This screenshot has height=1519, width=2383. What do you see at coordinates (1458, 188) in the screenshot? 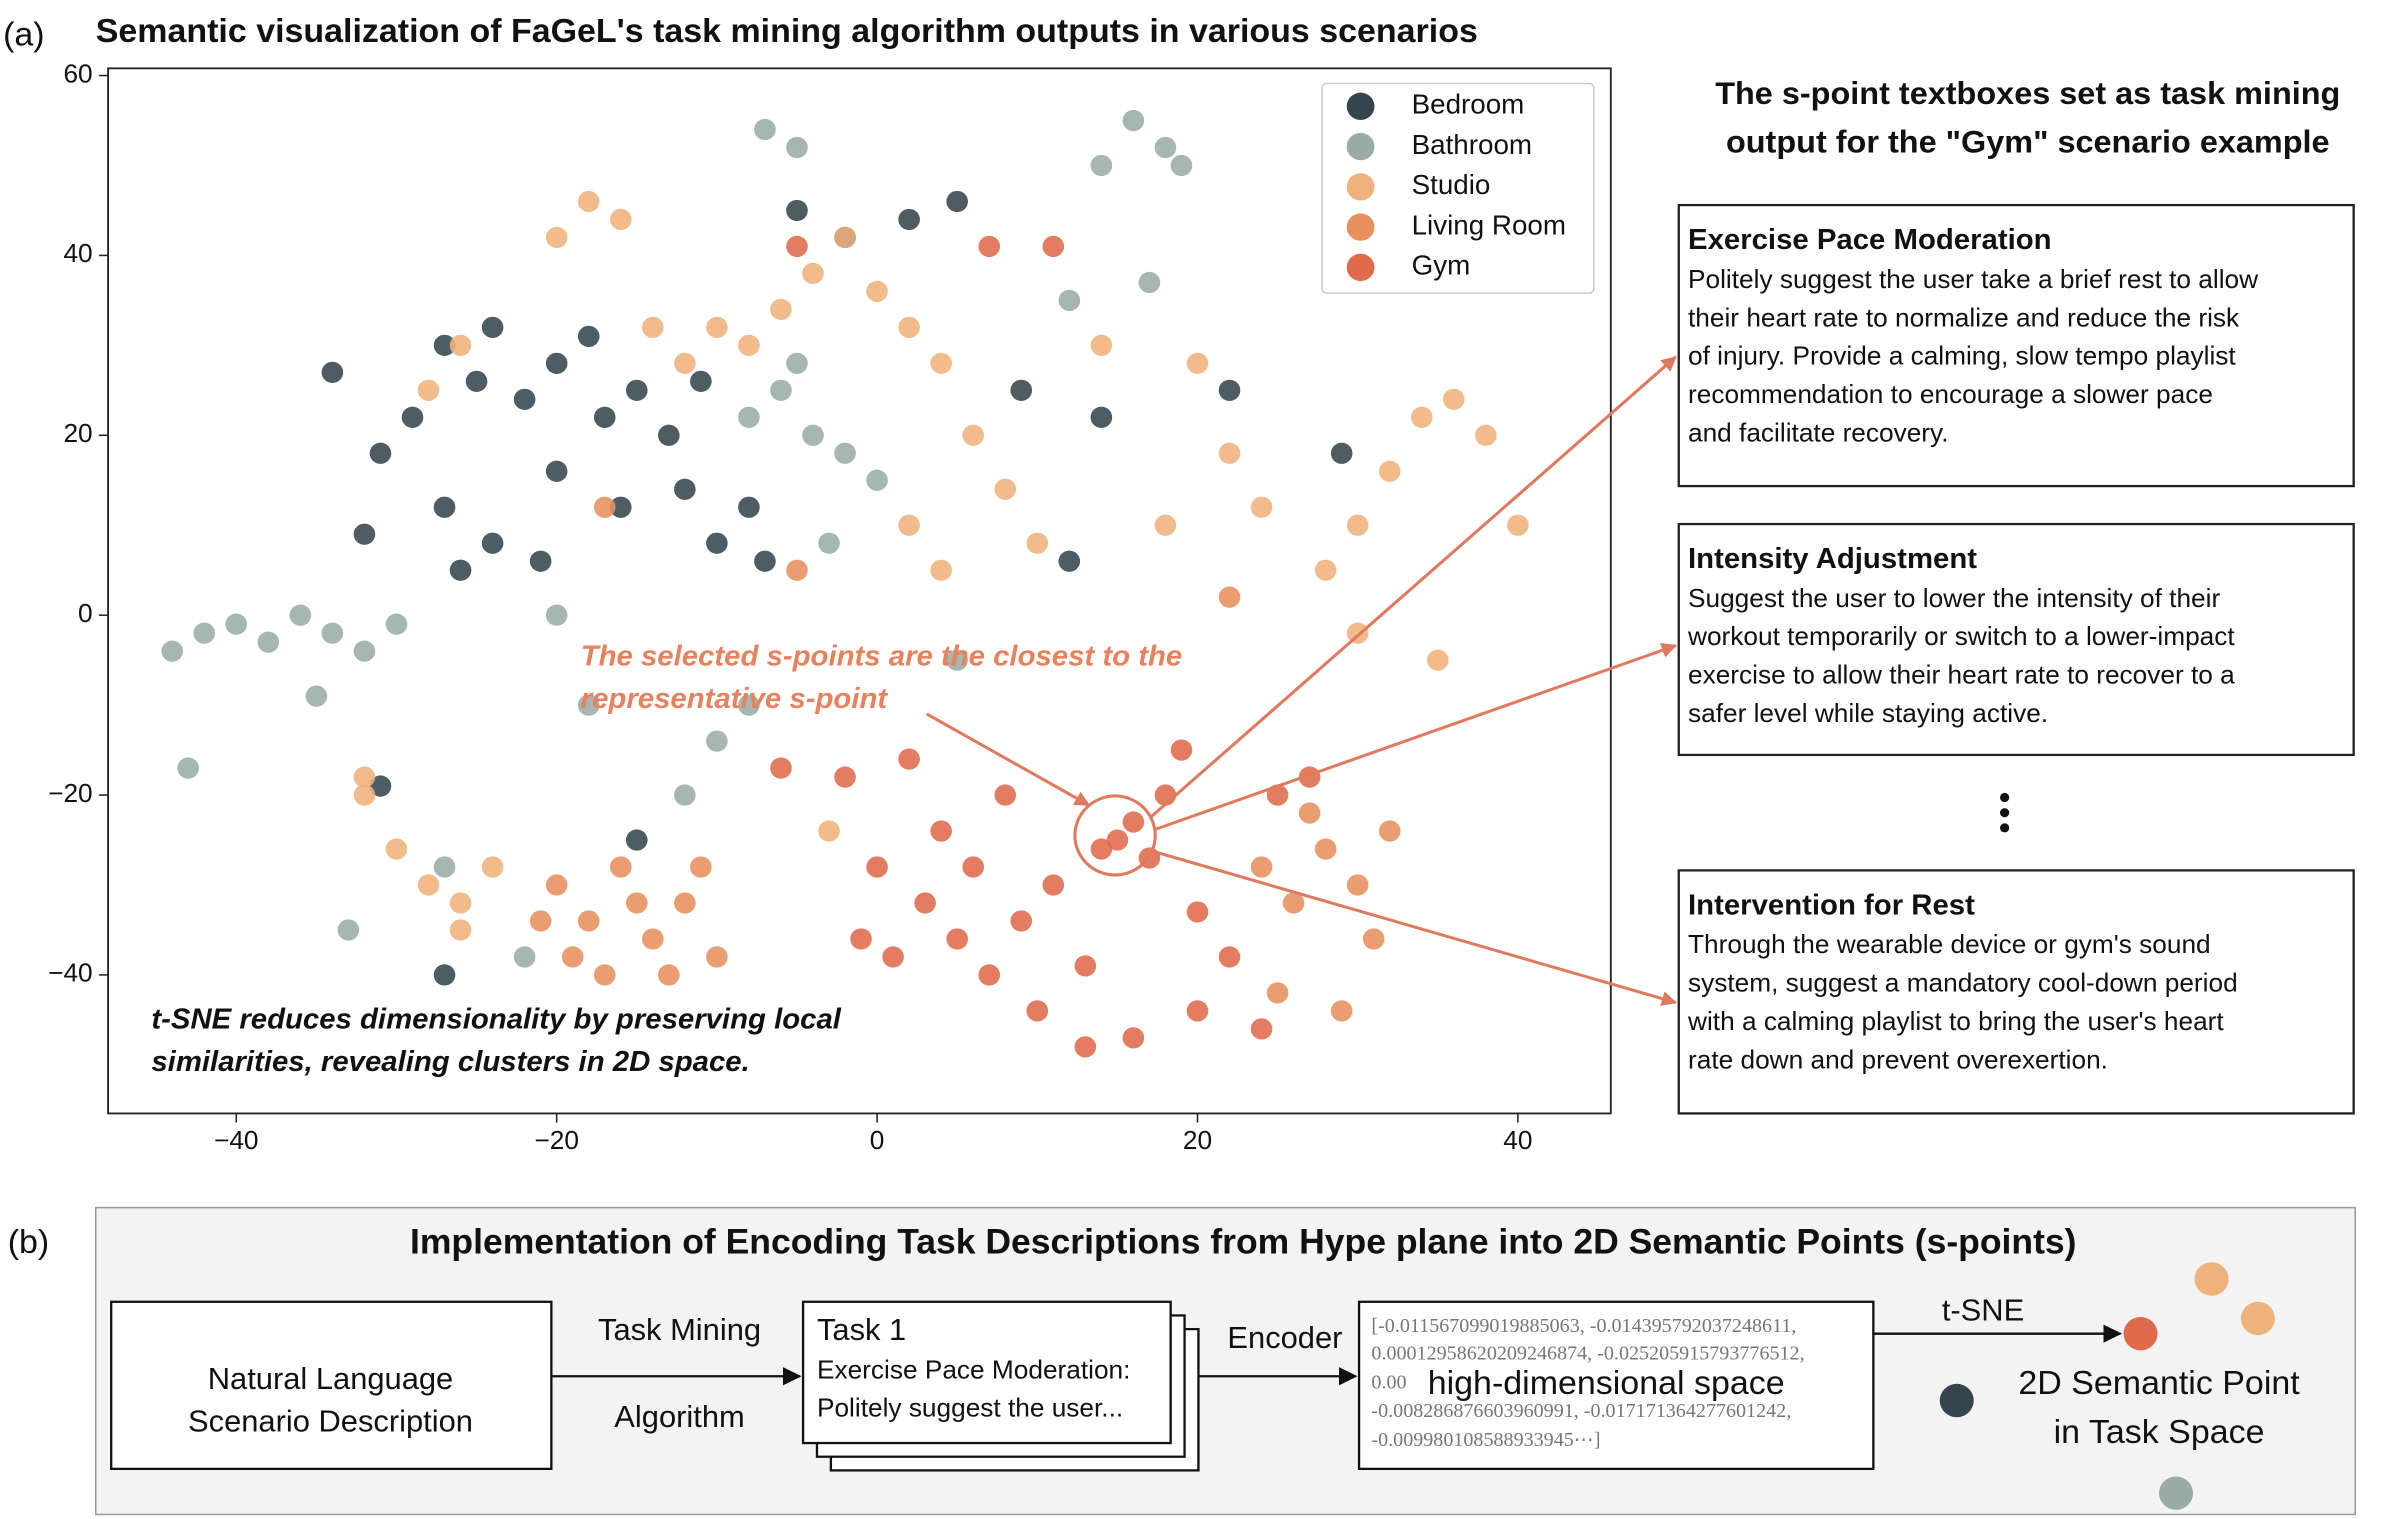
I see `legend-frame` at bounding box center [1458, 188].